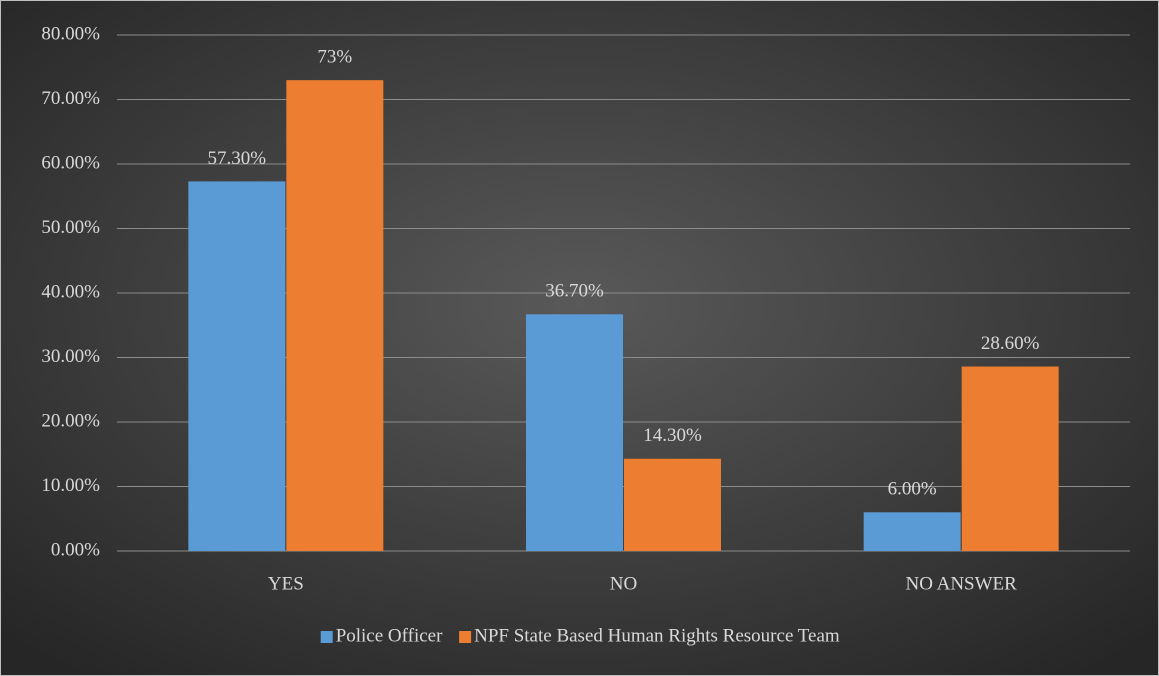 The height and width of the screenshot is (676, 1159). Describe the element at coordinates (912, 489) in the screenshot. I see `data-label: 6.00%` at that location.